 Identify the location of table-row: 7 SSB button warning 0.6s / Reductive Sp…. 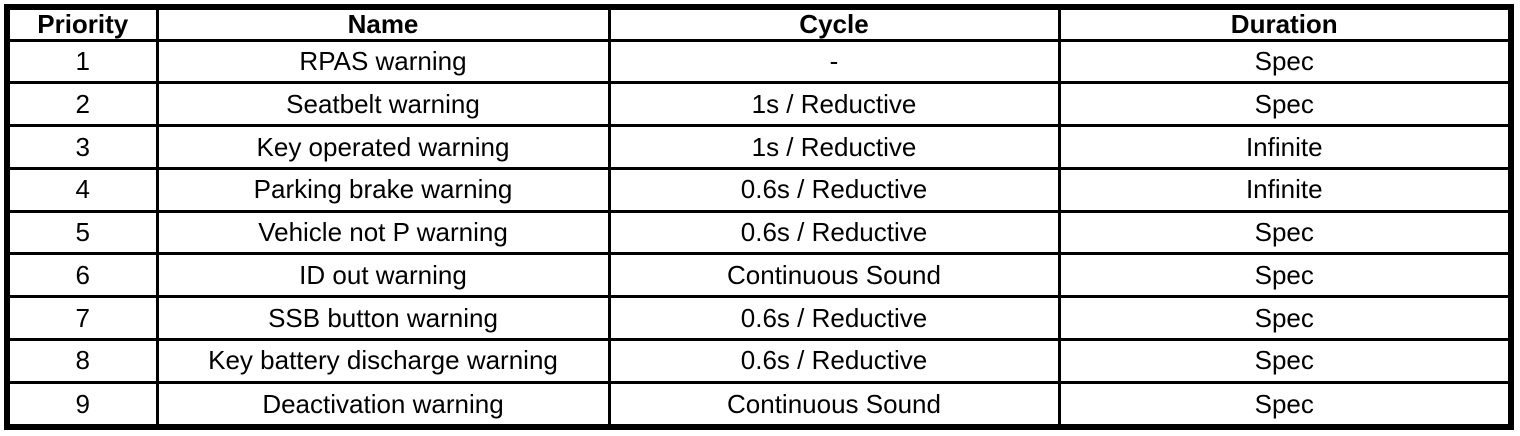
(759, 318).